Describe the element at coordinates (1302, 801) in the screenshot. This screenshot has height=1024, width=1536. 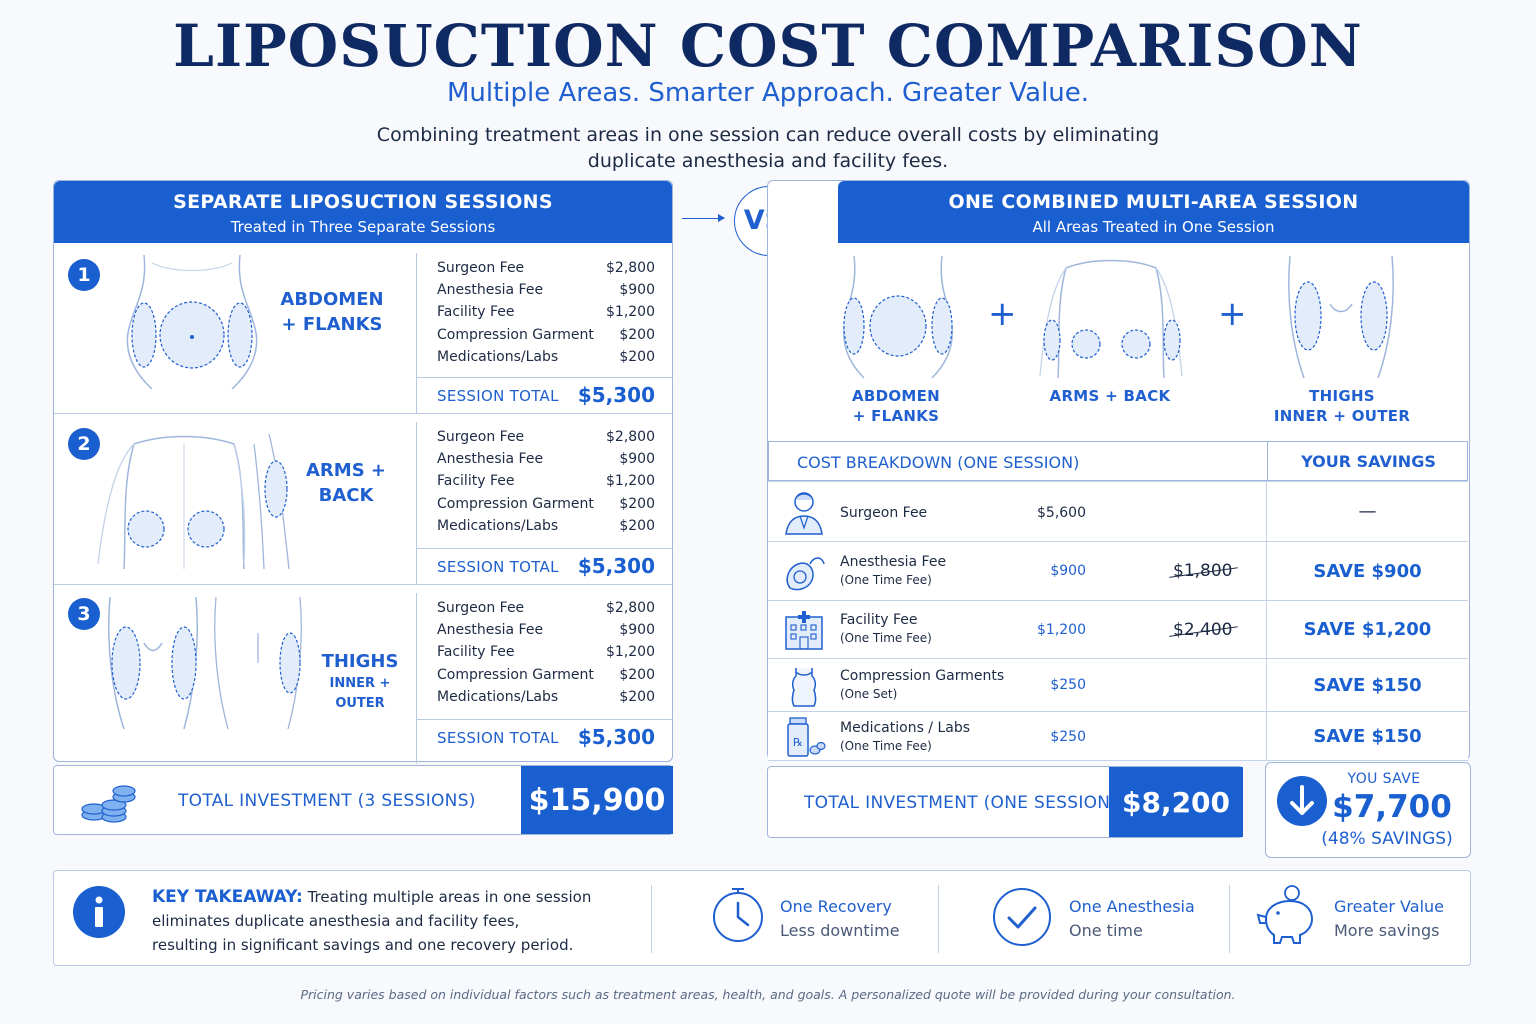
I see `down-arrow-icon` at that location.